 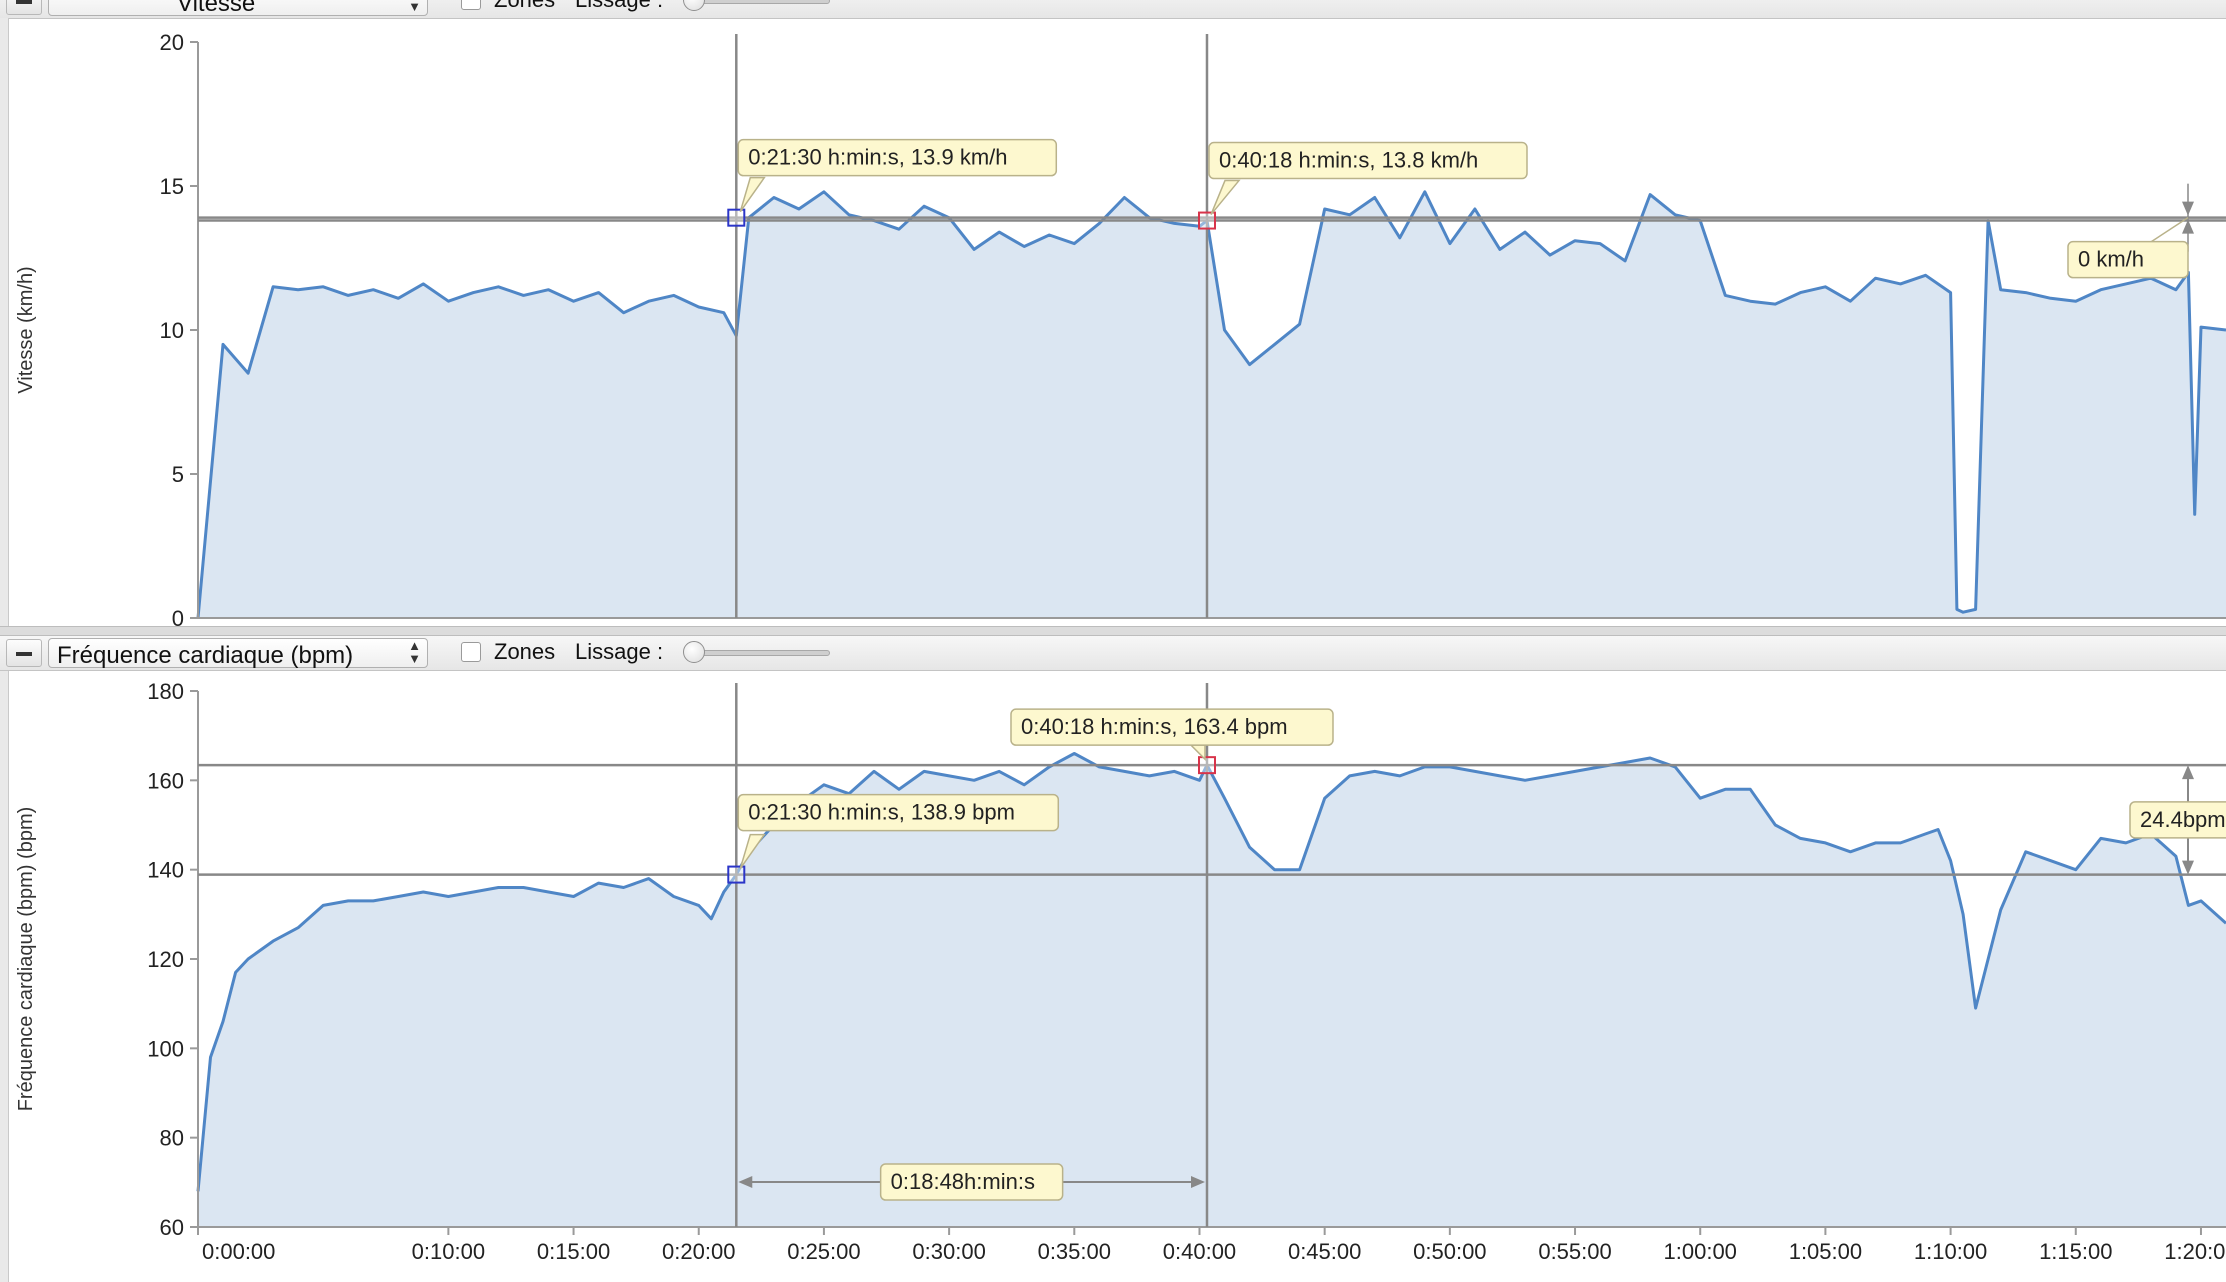 What do you see at coordinates (216, 8) in the screenshot?
I see `speed-metric-label: Vitesse` at bounding box center [216, 8].